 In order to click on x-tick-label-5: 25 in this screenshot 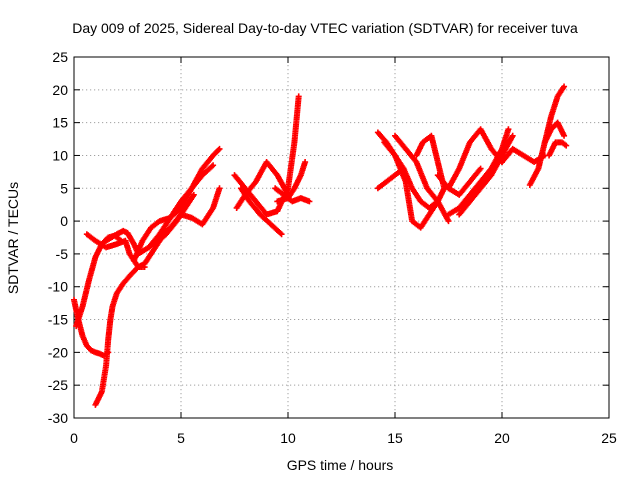, I will do `click(609, 438)`.